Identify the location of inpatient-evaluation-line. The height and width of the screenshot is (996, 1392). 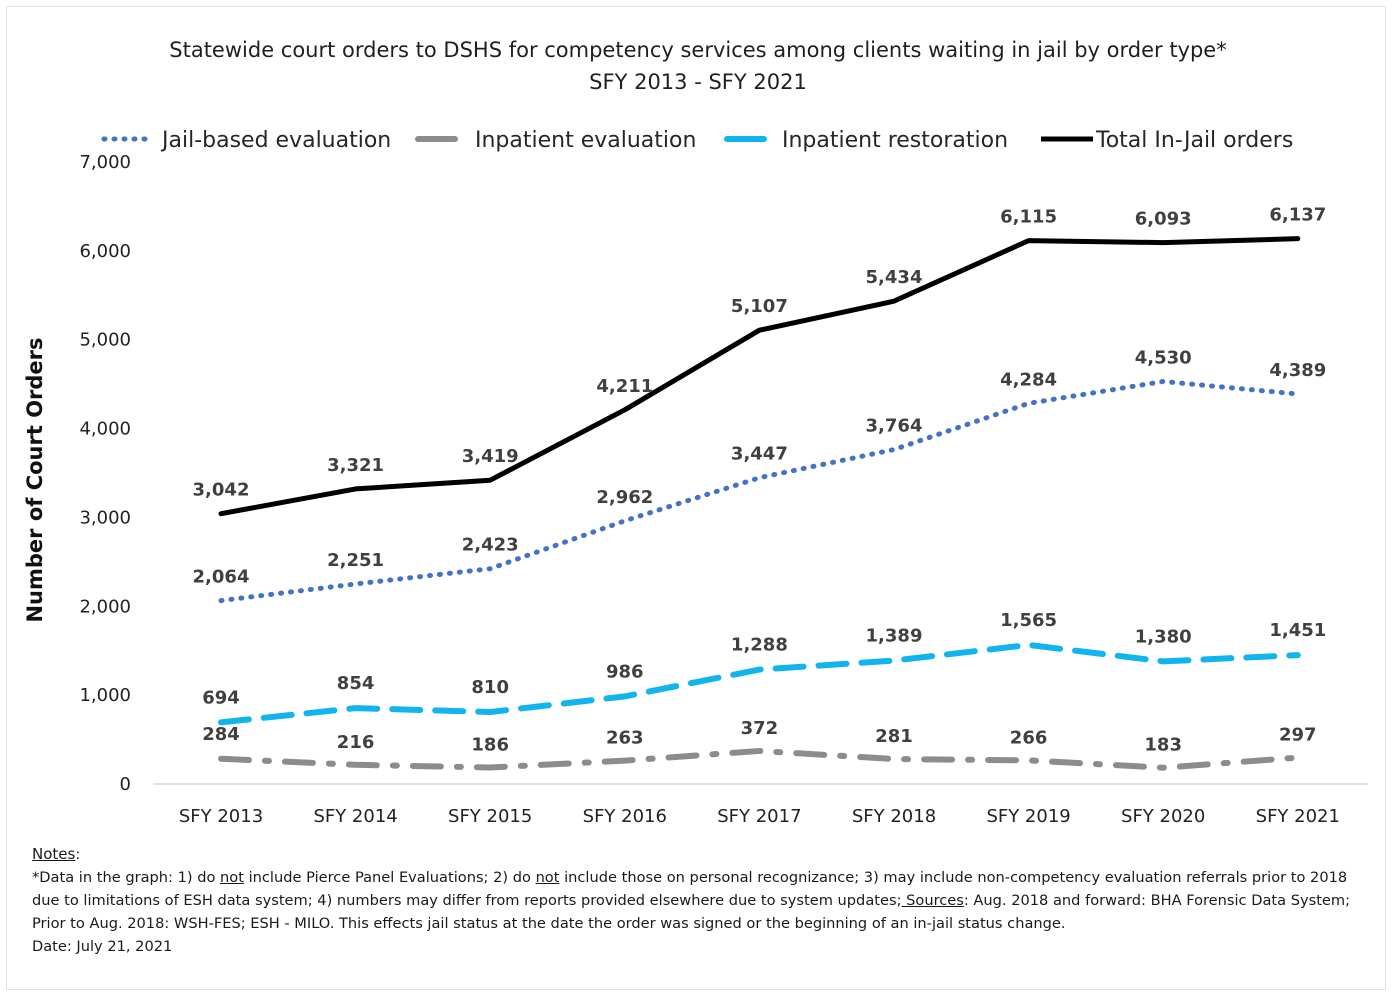
(759, 759).